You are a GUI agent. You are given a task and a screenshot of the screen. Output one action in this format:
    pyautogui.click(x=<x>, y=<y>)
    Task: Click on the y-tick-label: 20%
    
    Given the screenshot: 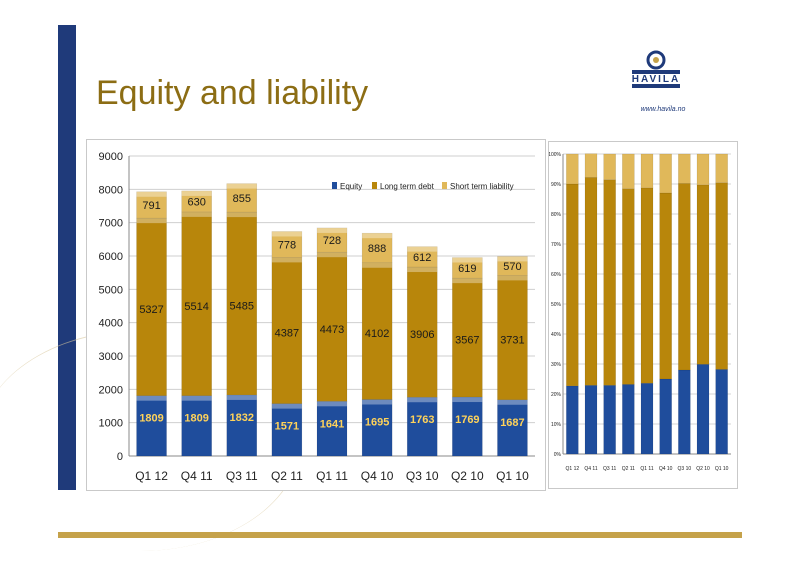 What is the action you would take?
    pyautogui.click(x=556, y=395)
    